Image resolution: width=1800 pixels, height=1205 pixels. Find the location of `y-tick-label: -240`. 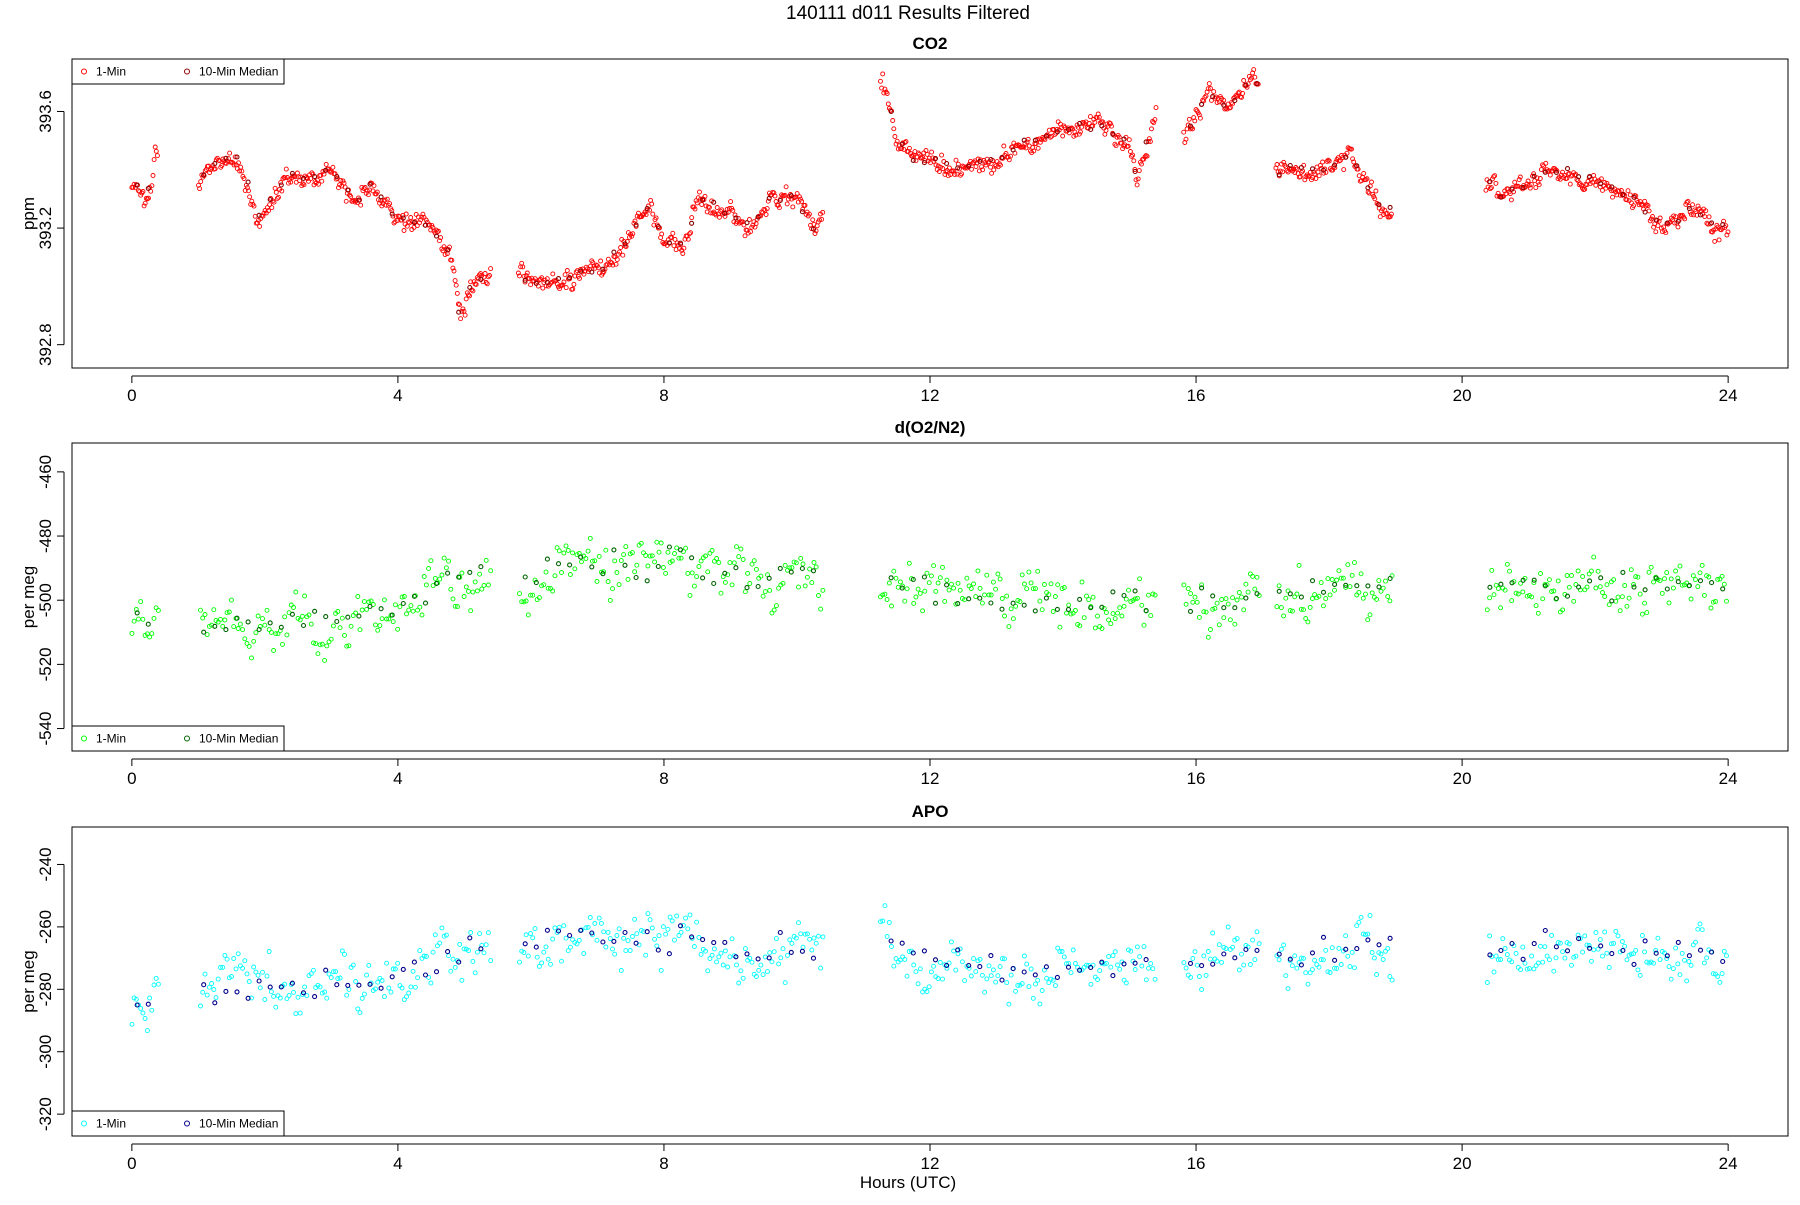

y-tick-label: -240 is located at coordinates (45, 864).